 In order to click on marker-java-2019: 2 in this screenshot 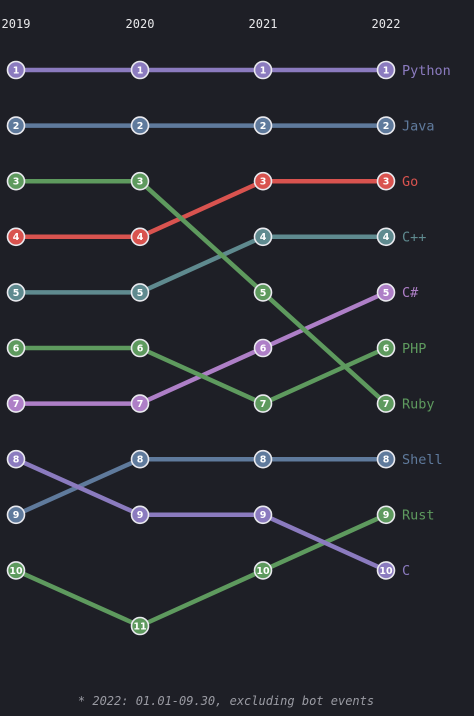, I will do `click(16, 125)`.